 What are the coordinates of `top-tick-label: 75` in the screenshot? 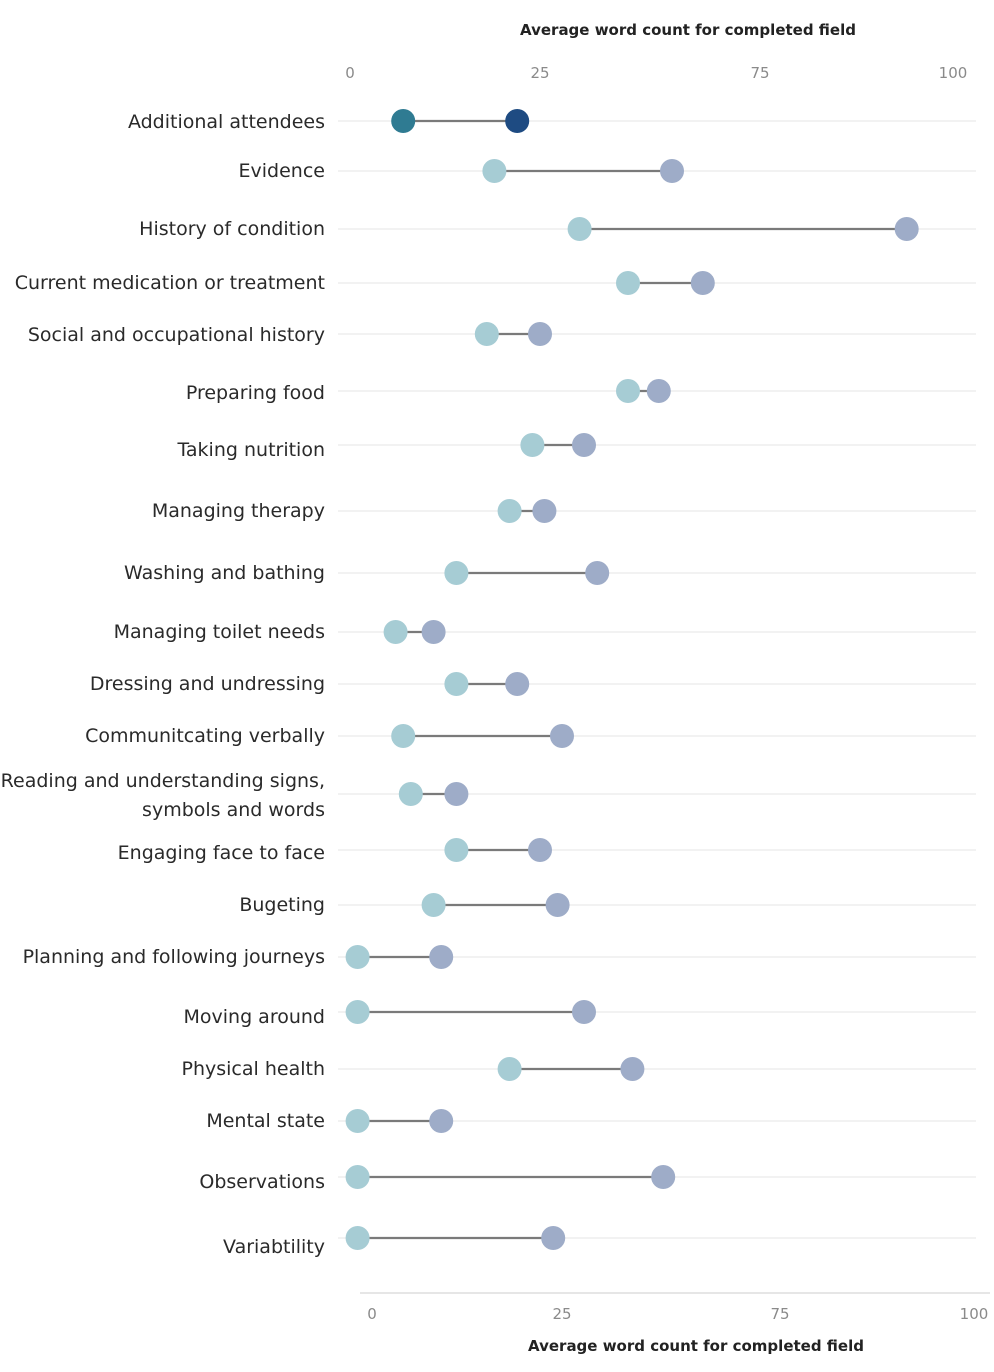 It's located at (759, 73).